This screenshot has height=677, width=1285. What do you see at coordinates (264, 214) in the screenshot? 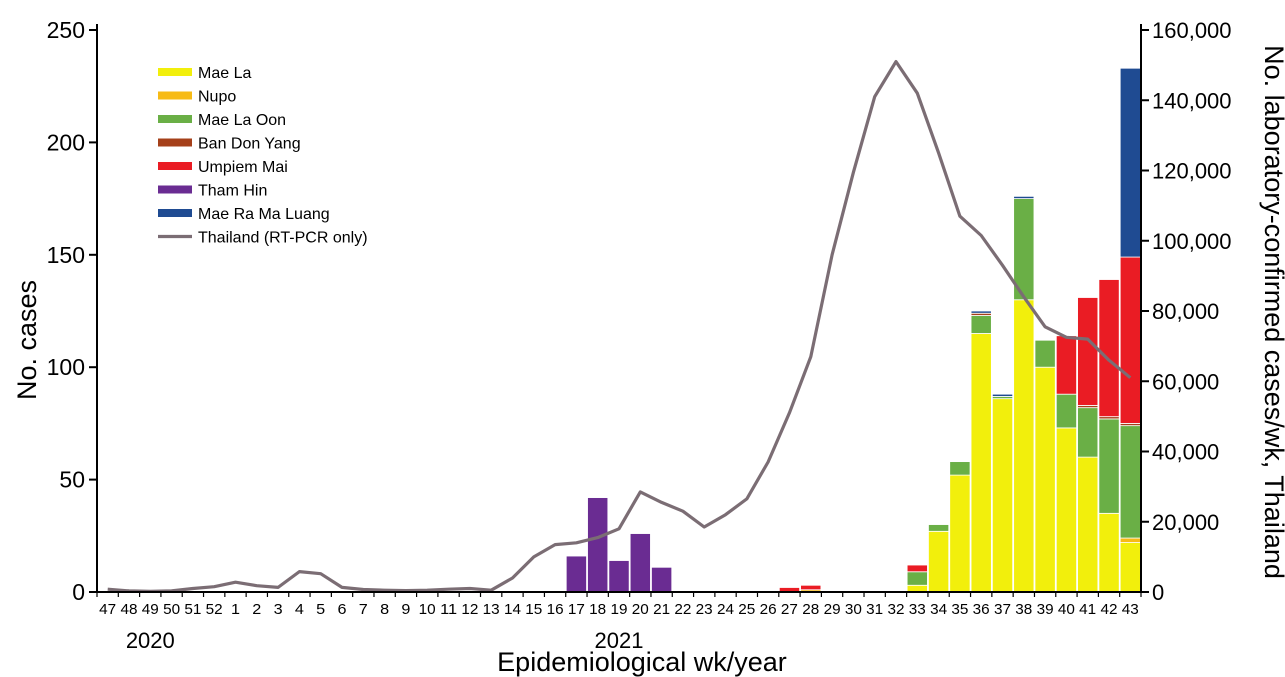
I see `legend-label-mae-ra-ma-luang: Mae Ra Ma Luang` at bounding box center [264, 214].